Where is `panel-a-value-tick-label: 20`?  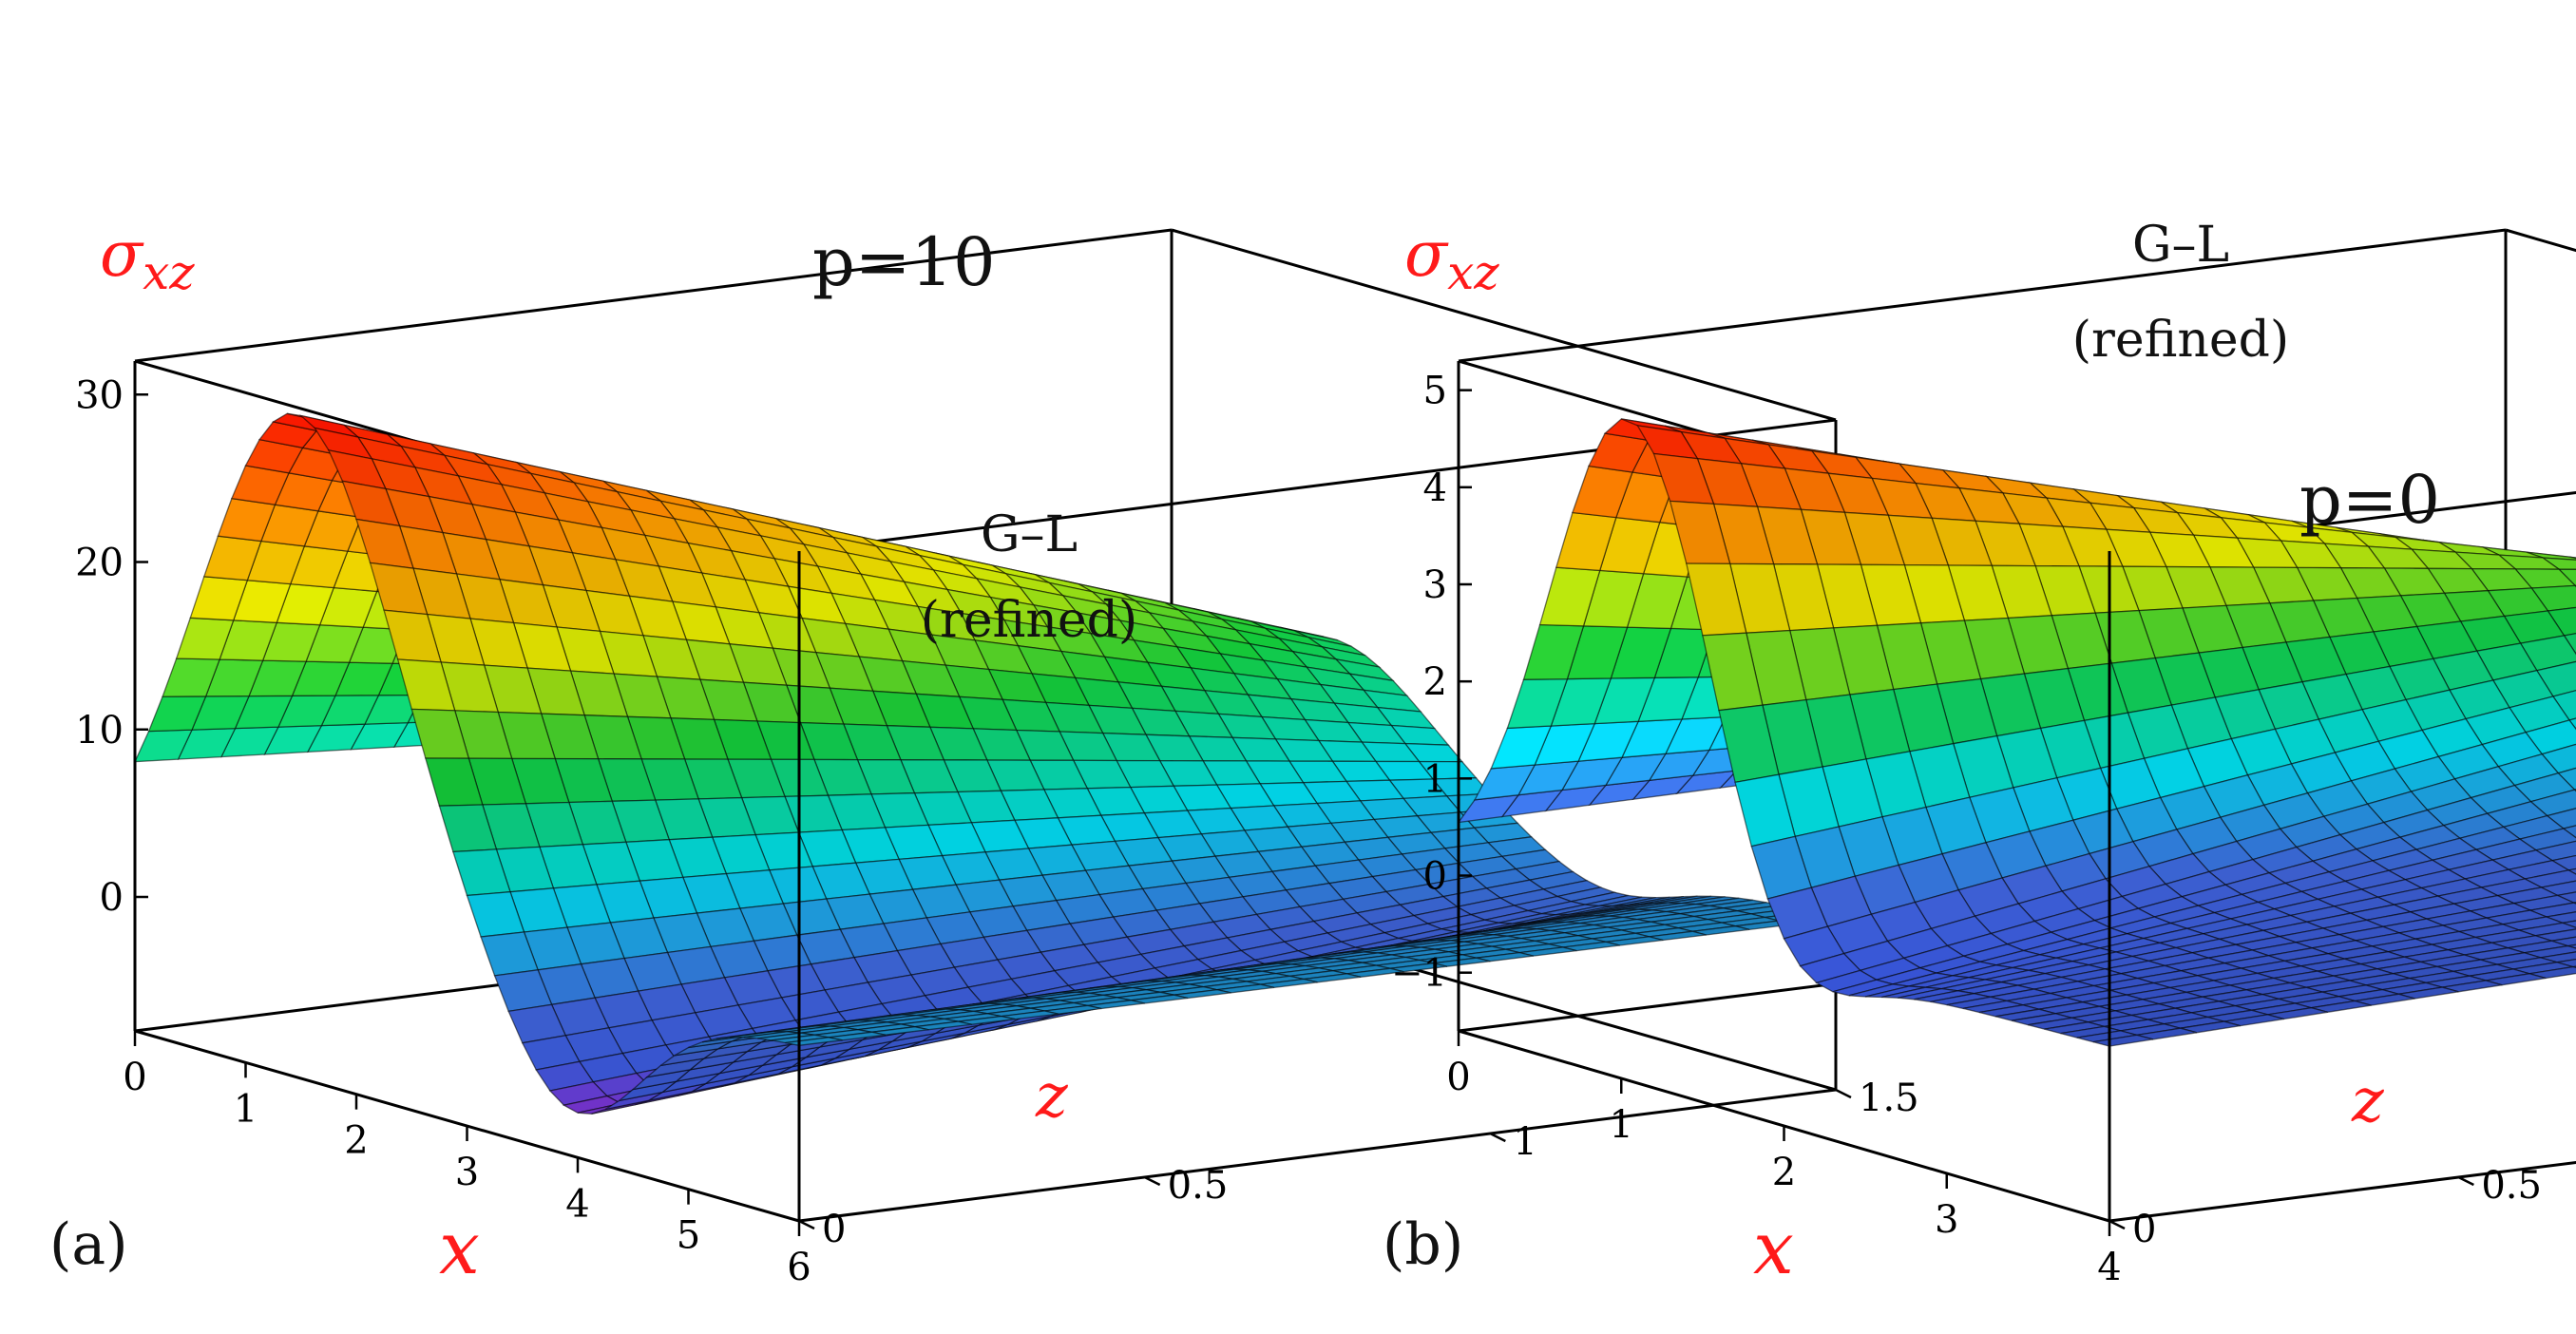 panel-a-value-tick-label: 20 is located at coordinates (99, 563).